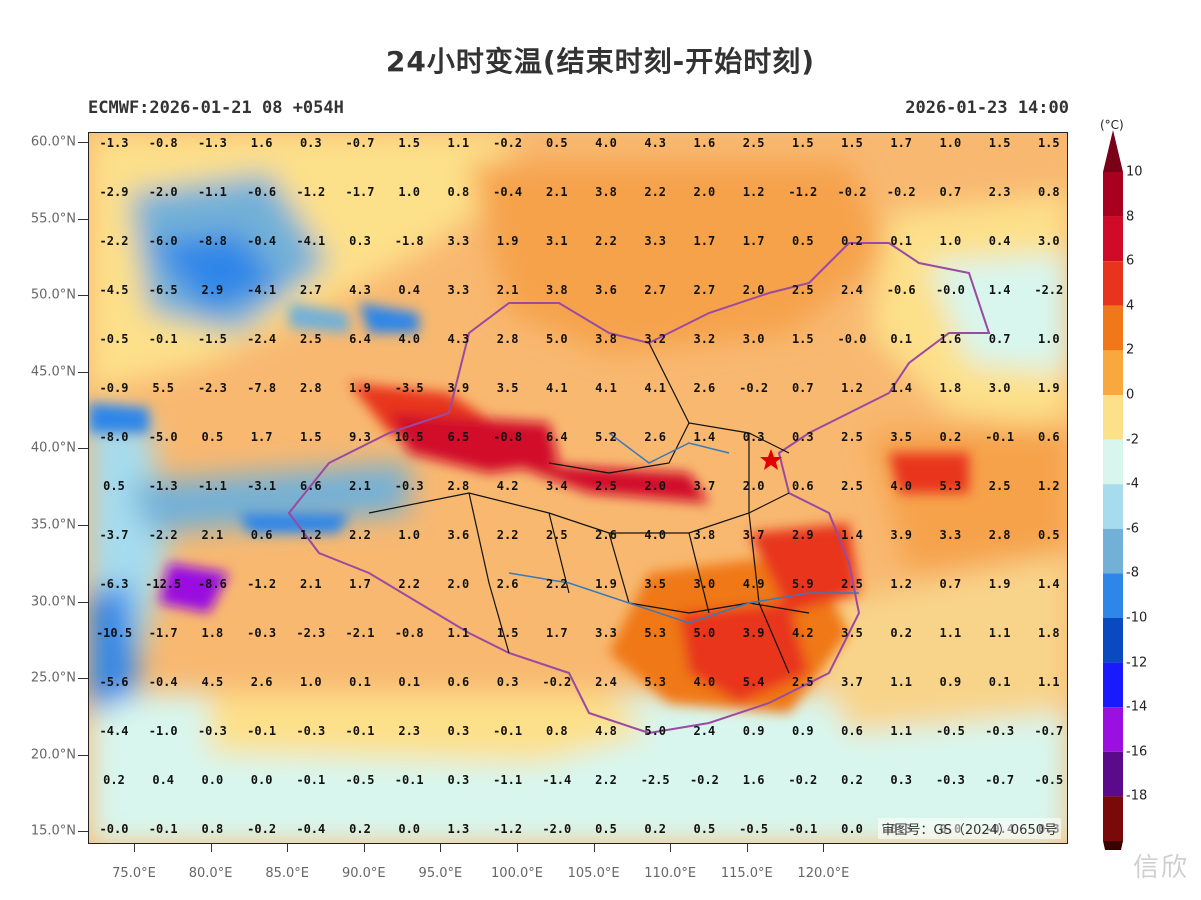 This screenshot has width=1201, height=900. Describe the element at coordinates (1134, 172) in the screenshot. I see `colorbar-tick-label: 10` at that location.